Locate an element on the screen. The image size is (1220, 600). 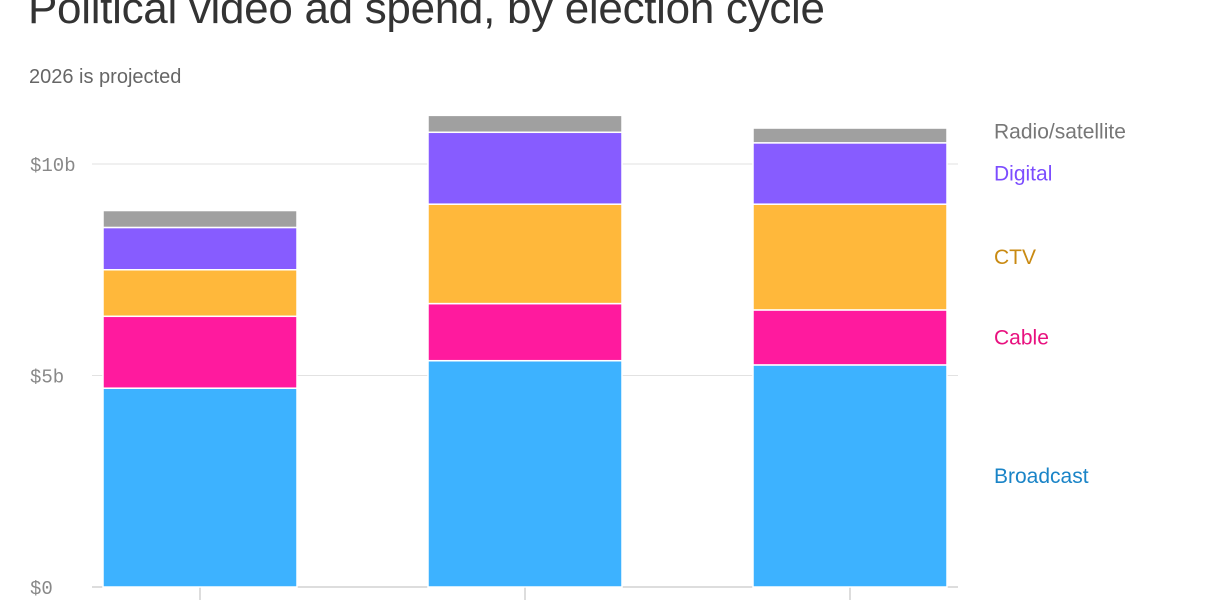
legend-label-broadcast: Broadcast is located at coordinates (1041, 476).